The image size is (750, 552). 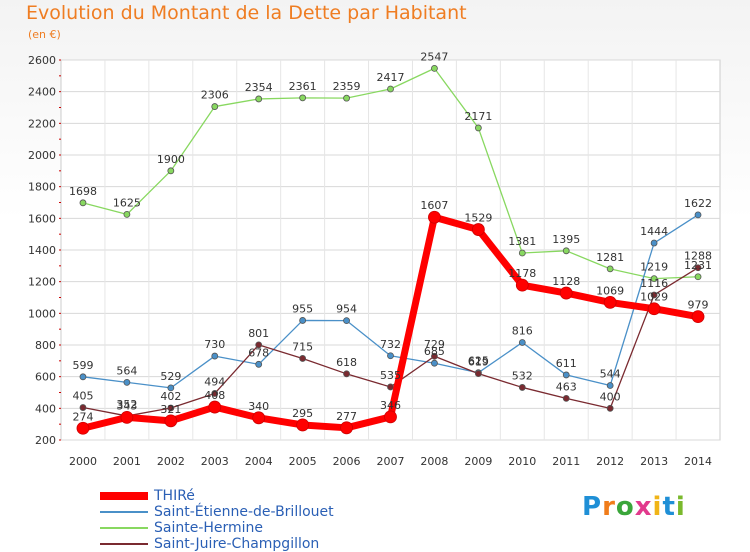 I want to click on data-label: 340, so click(x=258, y=406).